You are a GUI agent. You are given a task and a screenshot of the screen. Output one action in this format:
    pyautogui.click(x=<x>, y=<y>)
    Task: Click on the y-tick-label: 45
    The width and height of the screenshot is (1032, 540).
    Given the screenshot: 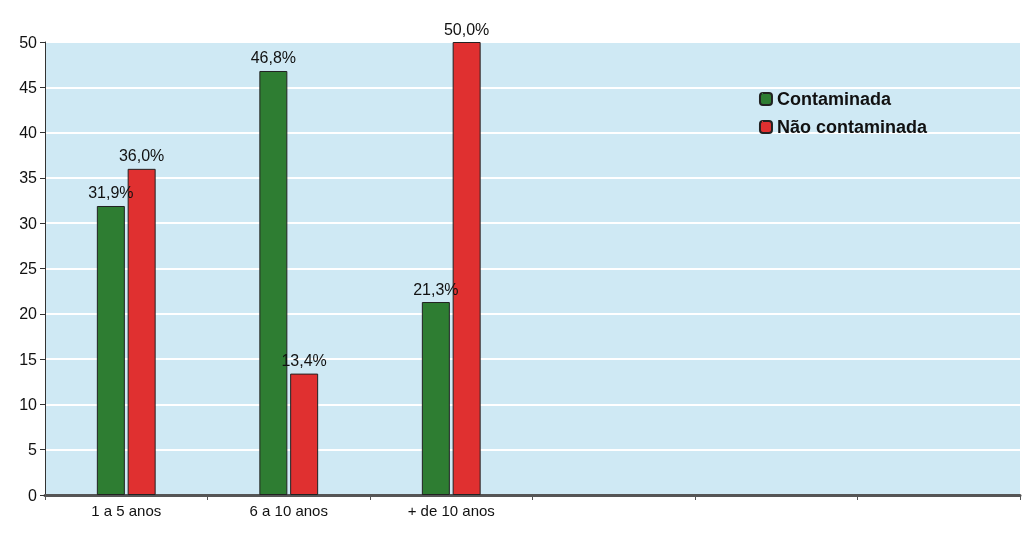 What is the action you would take?
    pyautogui.click(x=28, y=87)
    